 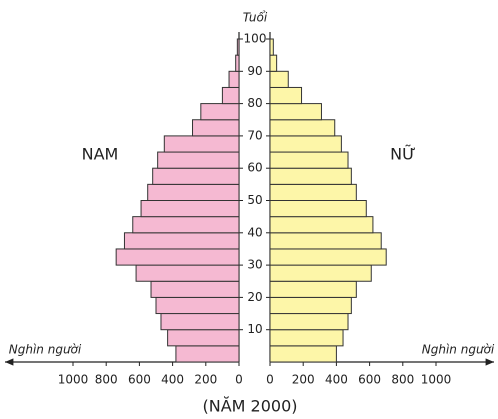 I want to click on y-tick-label: 10, so click(x=254, y=329).